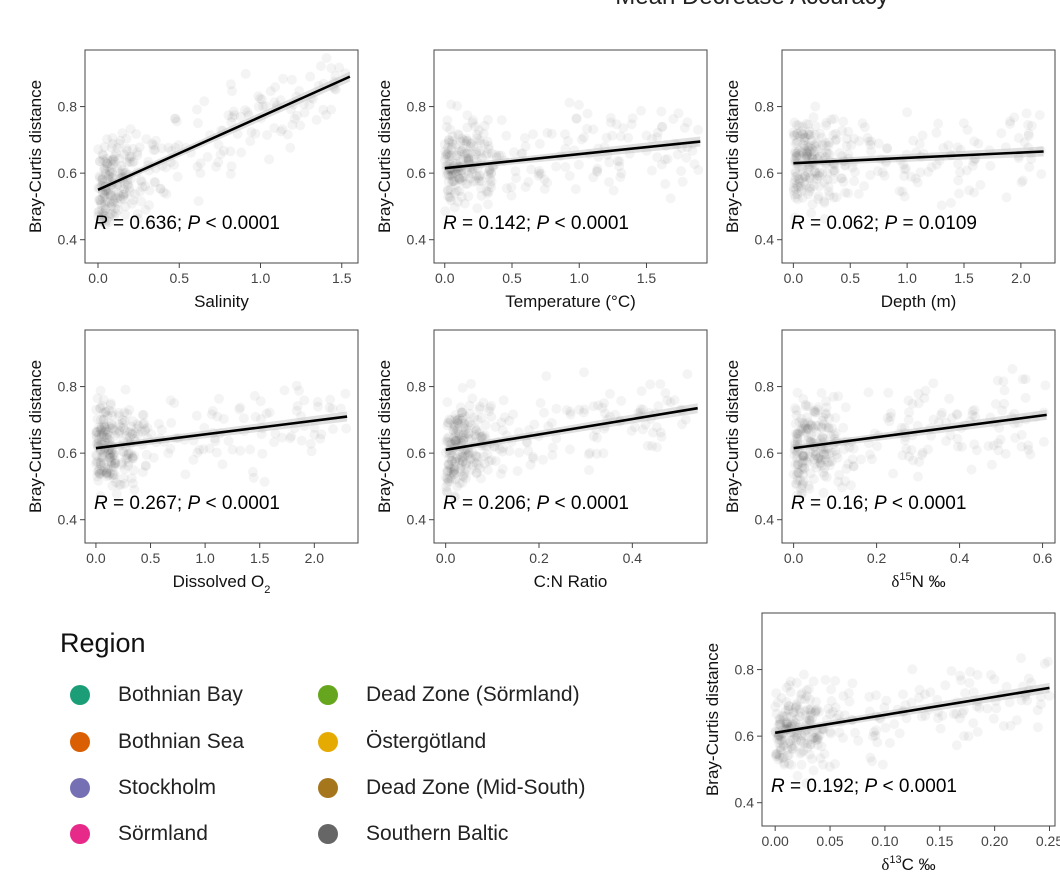 The image size is (1060, 877). I want to click on fit-line, so click(221, 432).